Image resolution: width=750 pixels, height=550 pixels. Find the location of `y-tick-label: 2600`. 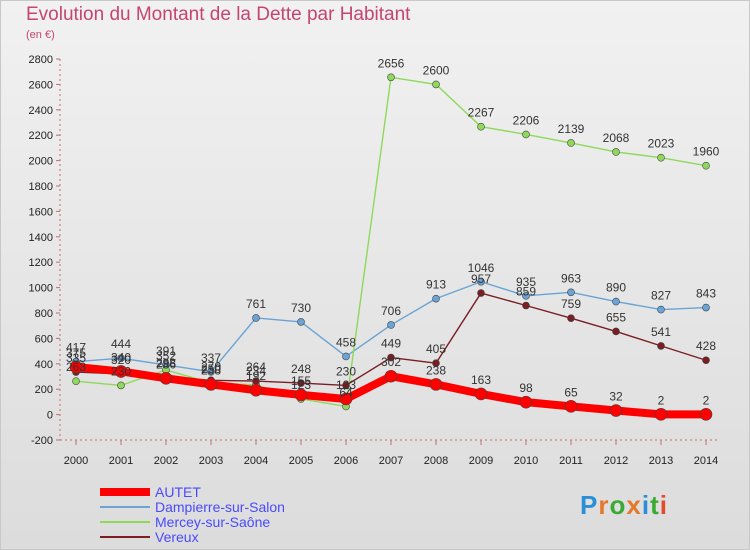

y-tick-label: 2600 is located at coordinates (41, 85).